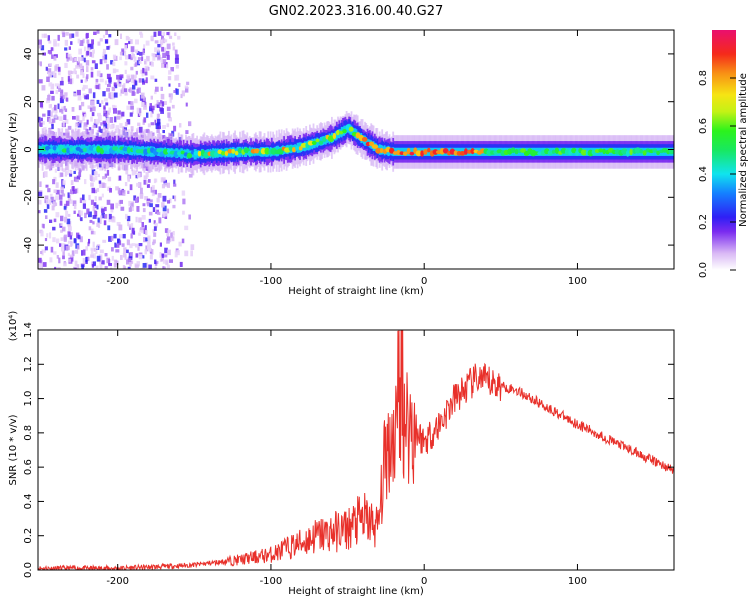 Image resolution: width=750 pixels, height=600 pixels. What do you see at coordinates (28, 197) in the screenshot?
I see `spectrogram-y-tick-label: -20` at bounding box center [28, 197].